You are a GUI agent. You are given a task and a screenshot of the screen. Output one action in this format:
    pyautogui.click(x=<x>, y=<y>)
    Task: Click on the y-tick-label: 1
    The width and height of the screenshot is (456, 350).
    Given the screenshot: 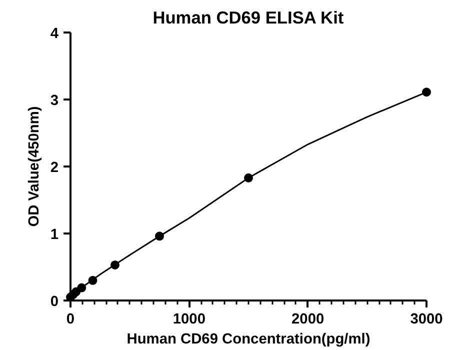 What is the action you would take?
    pyautogui.click(x=54, y=235)
    